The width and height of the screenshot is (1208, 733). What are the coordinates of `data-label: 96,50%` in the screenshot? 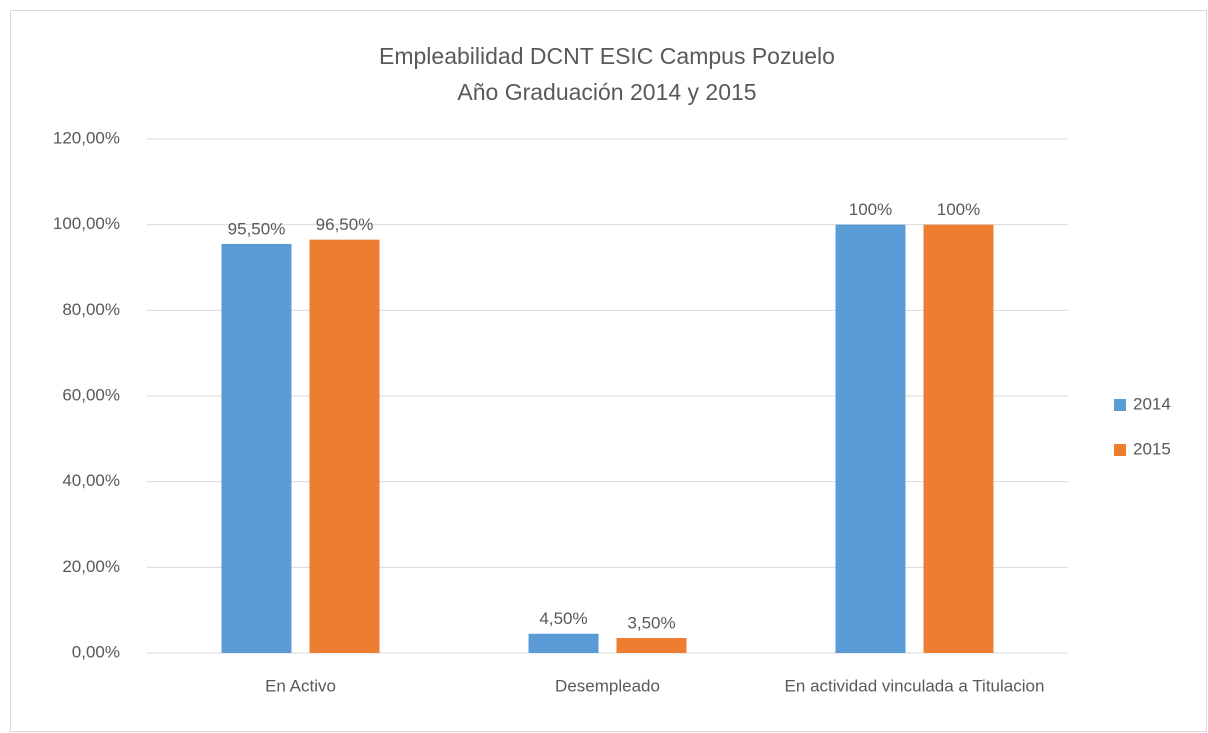 It's located at (345, 224).